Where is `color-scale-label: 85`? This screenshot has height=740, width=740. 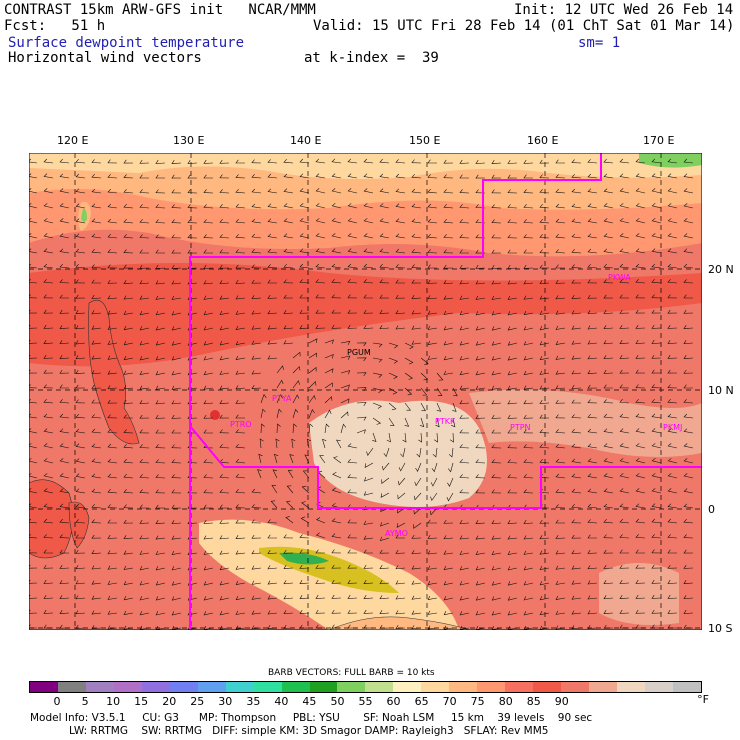 color-scale-label: 85 is located at coordinates (533, 701).